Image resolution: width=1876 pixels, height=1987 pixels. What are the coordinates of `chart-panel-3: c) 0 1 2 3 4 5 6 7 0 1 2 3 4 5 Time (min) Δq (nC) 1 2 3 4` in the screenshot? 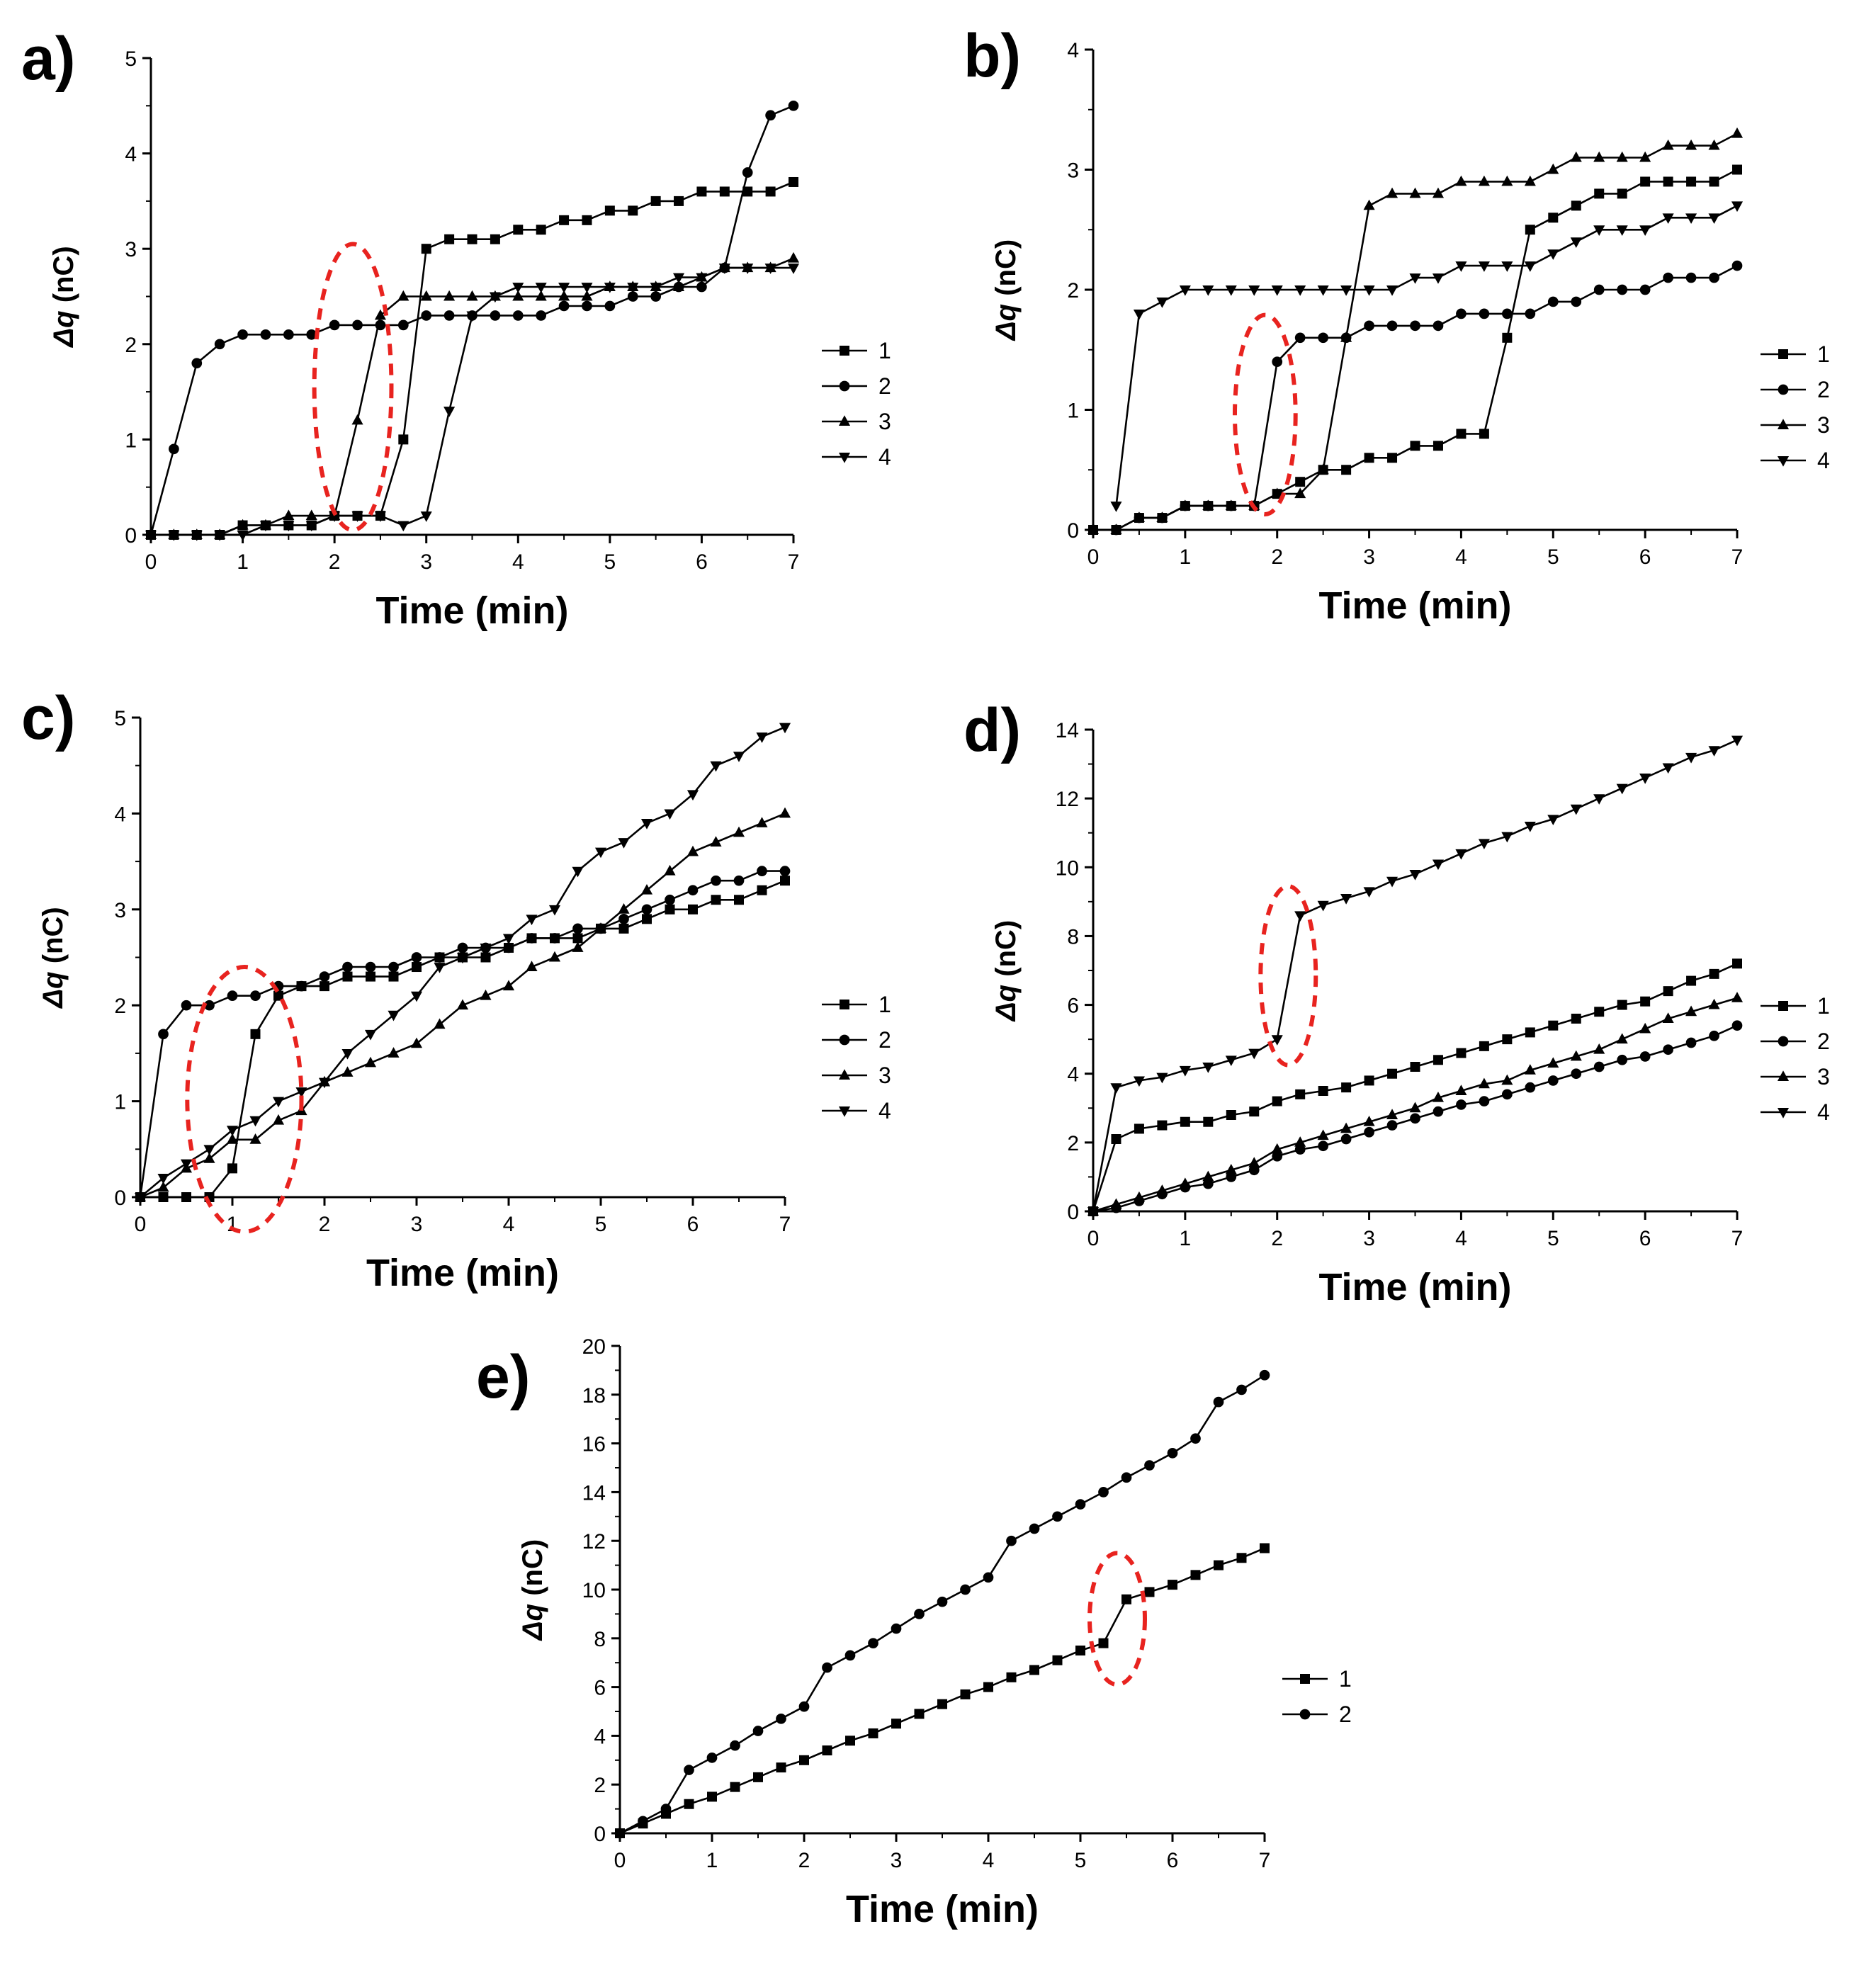 It's located at (456, 989).